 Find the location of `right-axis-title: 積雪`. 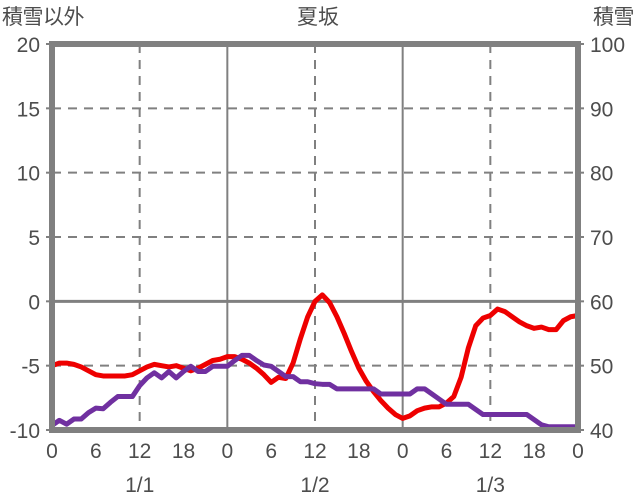

right-axis-title: 積雪 is located at coordinates (614, 17).